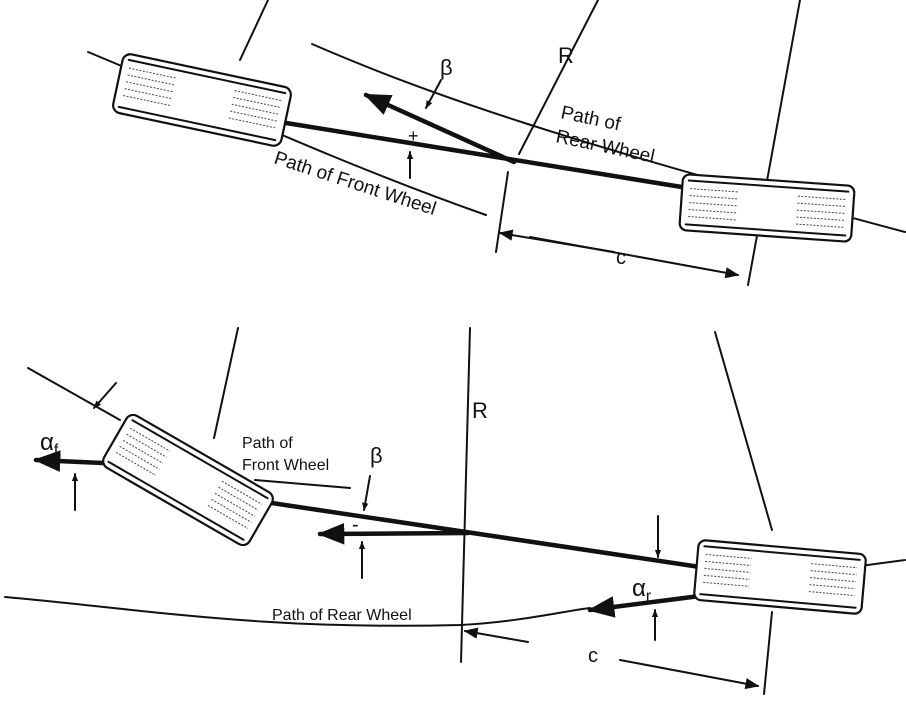 The width and height of the screenshot is (906, 714). I want to click on top-plus-sign: +, so click(413, 136).